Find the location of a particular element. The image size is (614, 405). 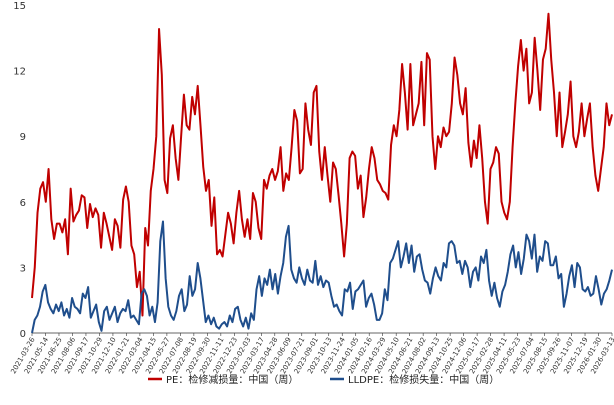

legend-item-lldpe: LLDPE：检修损失量：中国（周） is located at coordinates (414, 379).